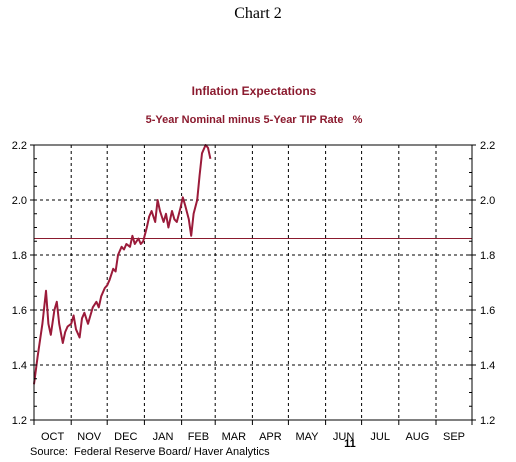 The image size is (516, 462). Describe the element at coordinates (350, 444) in the screenshot. I see `year-label: 11` at that location.